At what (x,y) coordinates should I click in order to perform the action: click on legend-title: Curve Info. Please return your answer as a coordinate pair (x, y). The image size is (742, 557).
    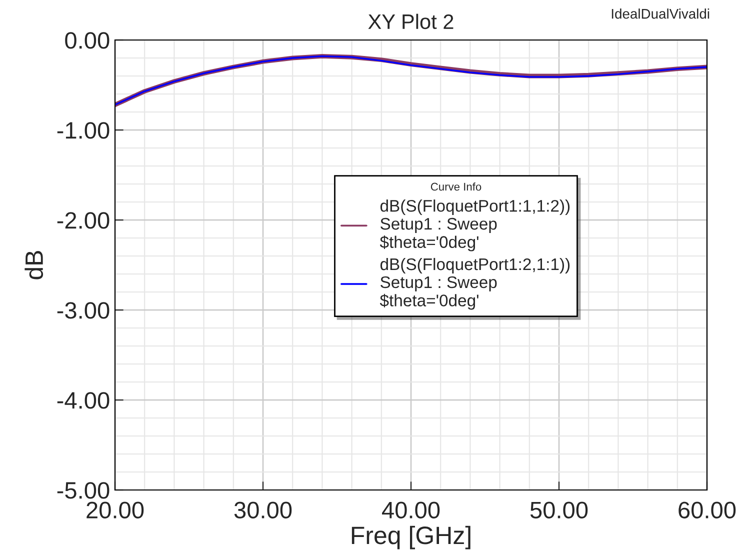
    Looking at the image, I should click on (456, 186).